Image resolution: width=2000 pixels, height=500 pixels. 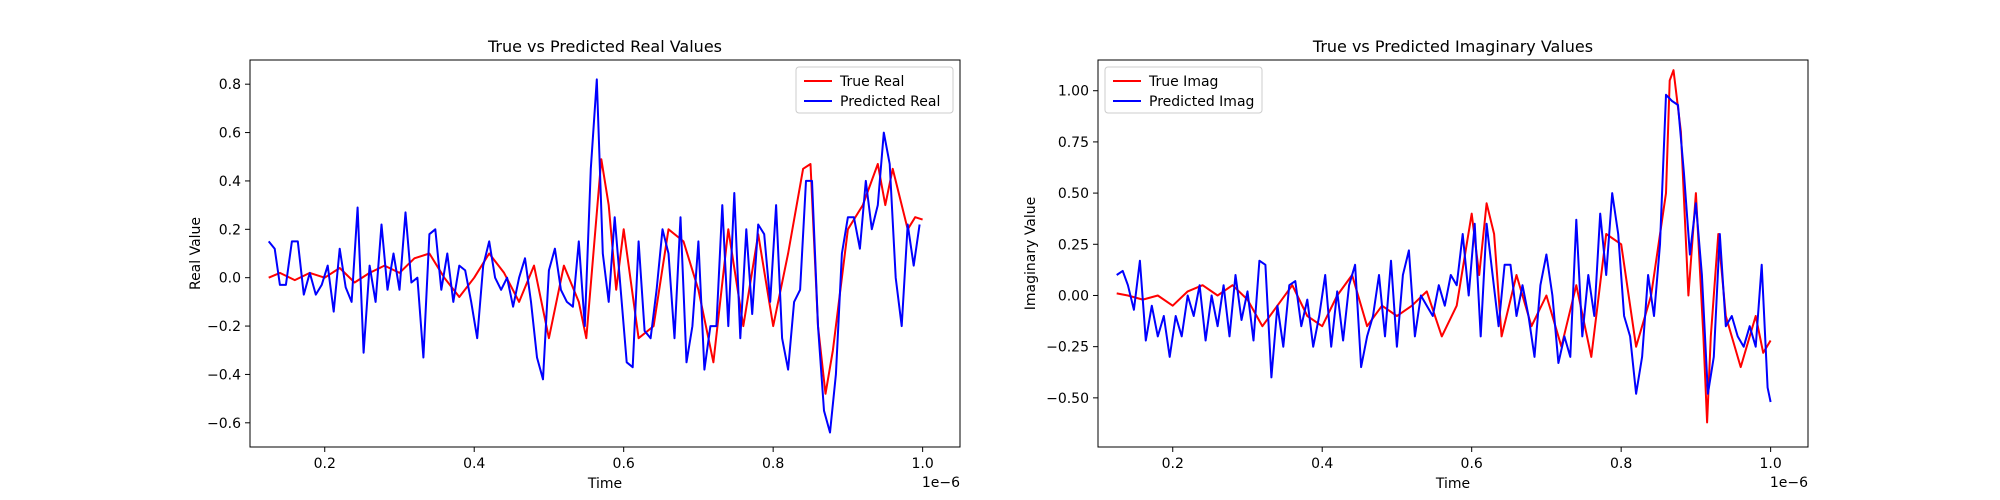 I want to click on legend-imag: True Imag Predicted Imag, so click(x=1183, y=90).